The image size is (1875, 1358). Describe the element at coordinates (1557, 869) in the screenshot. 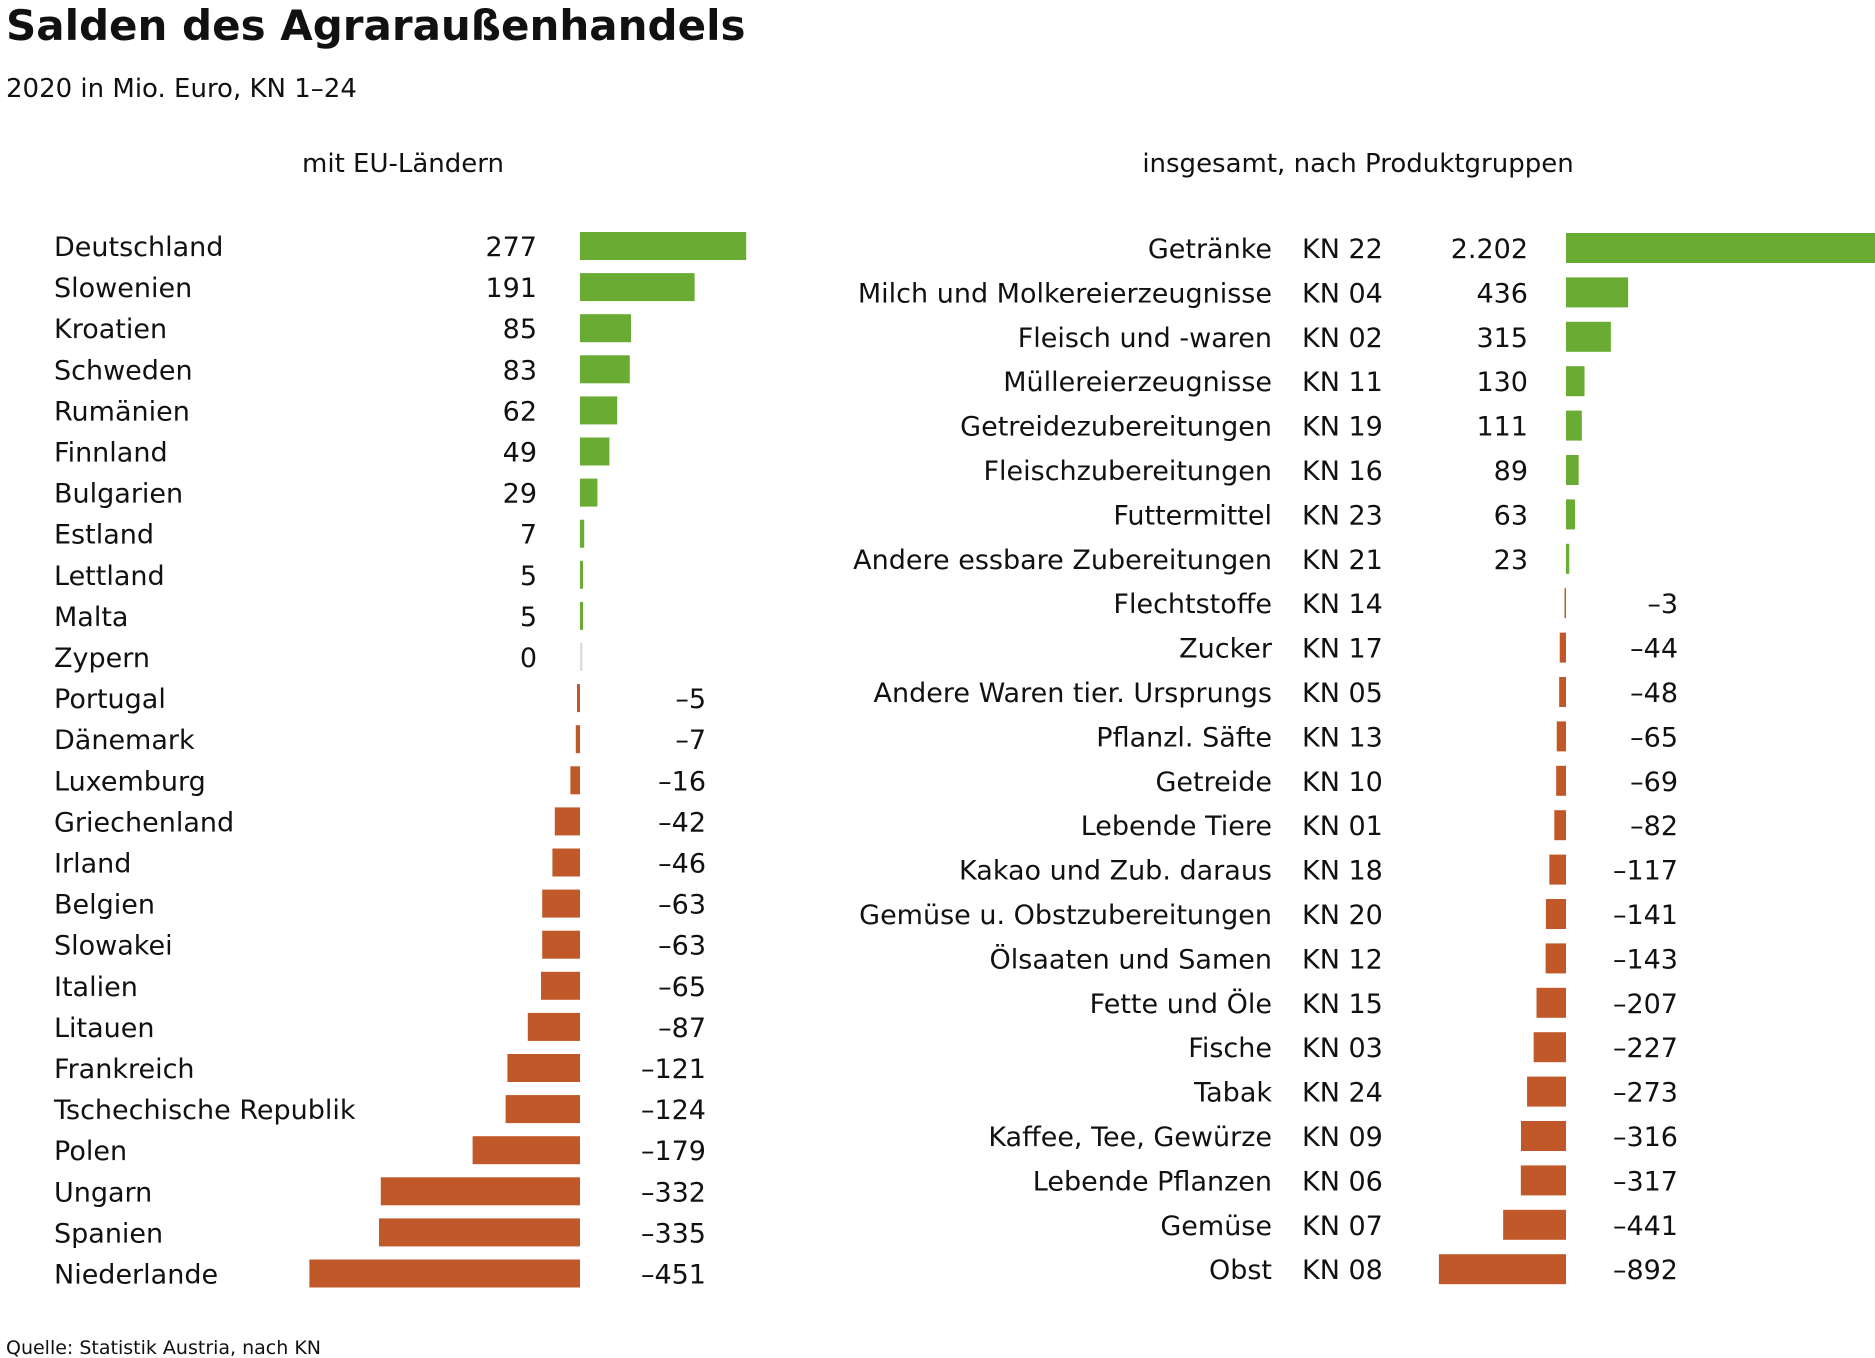

I see `product-bar-kakao-und-zub-daraus` at that location.